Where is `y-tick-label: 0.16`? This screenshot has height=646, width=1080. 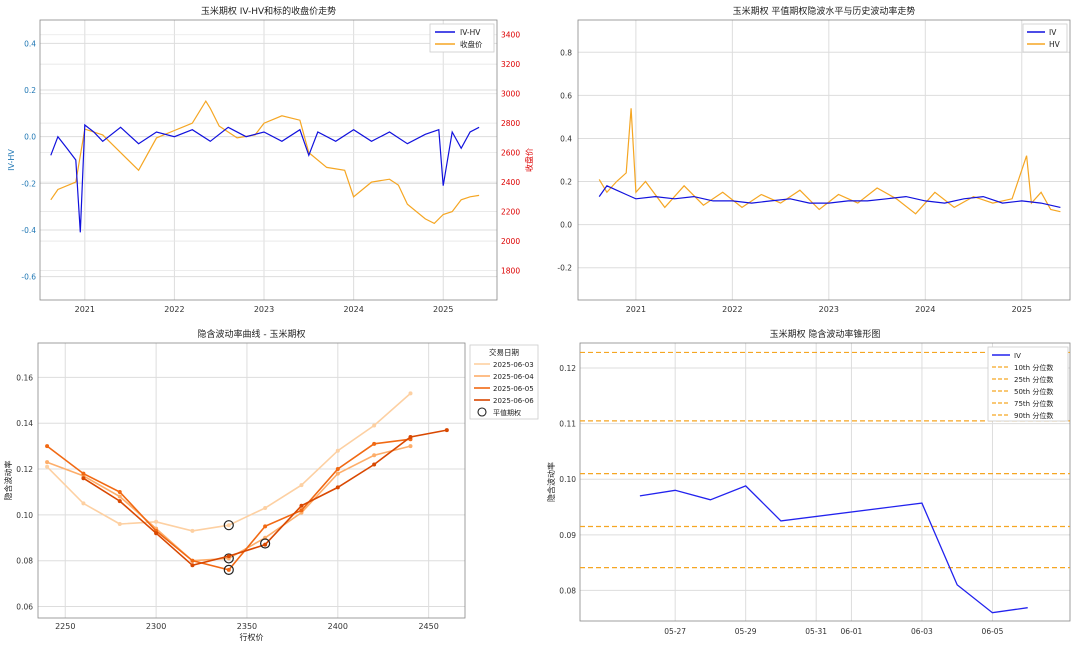
y-tick-label: 0.16 is located at coordinates (24, 377).